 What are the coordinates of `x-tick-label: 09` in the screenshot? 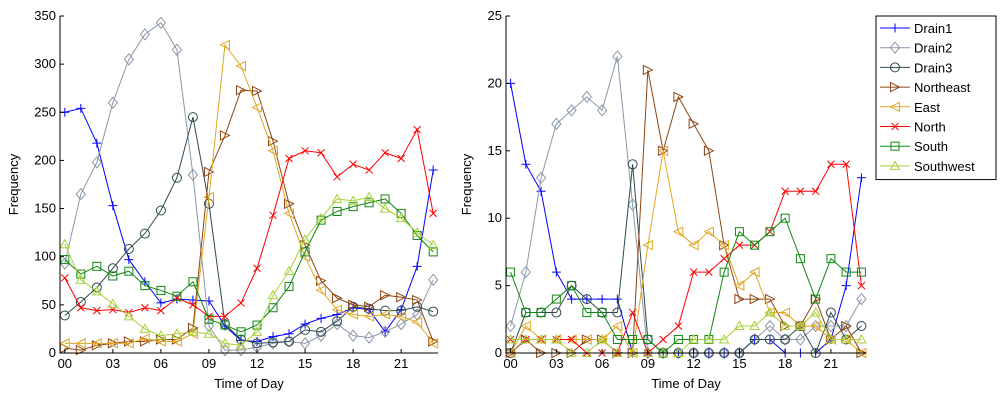 It's located at (648, 363).